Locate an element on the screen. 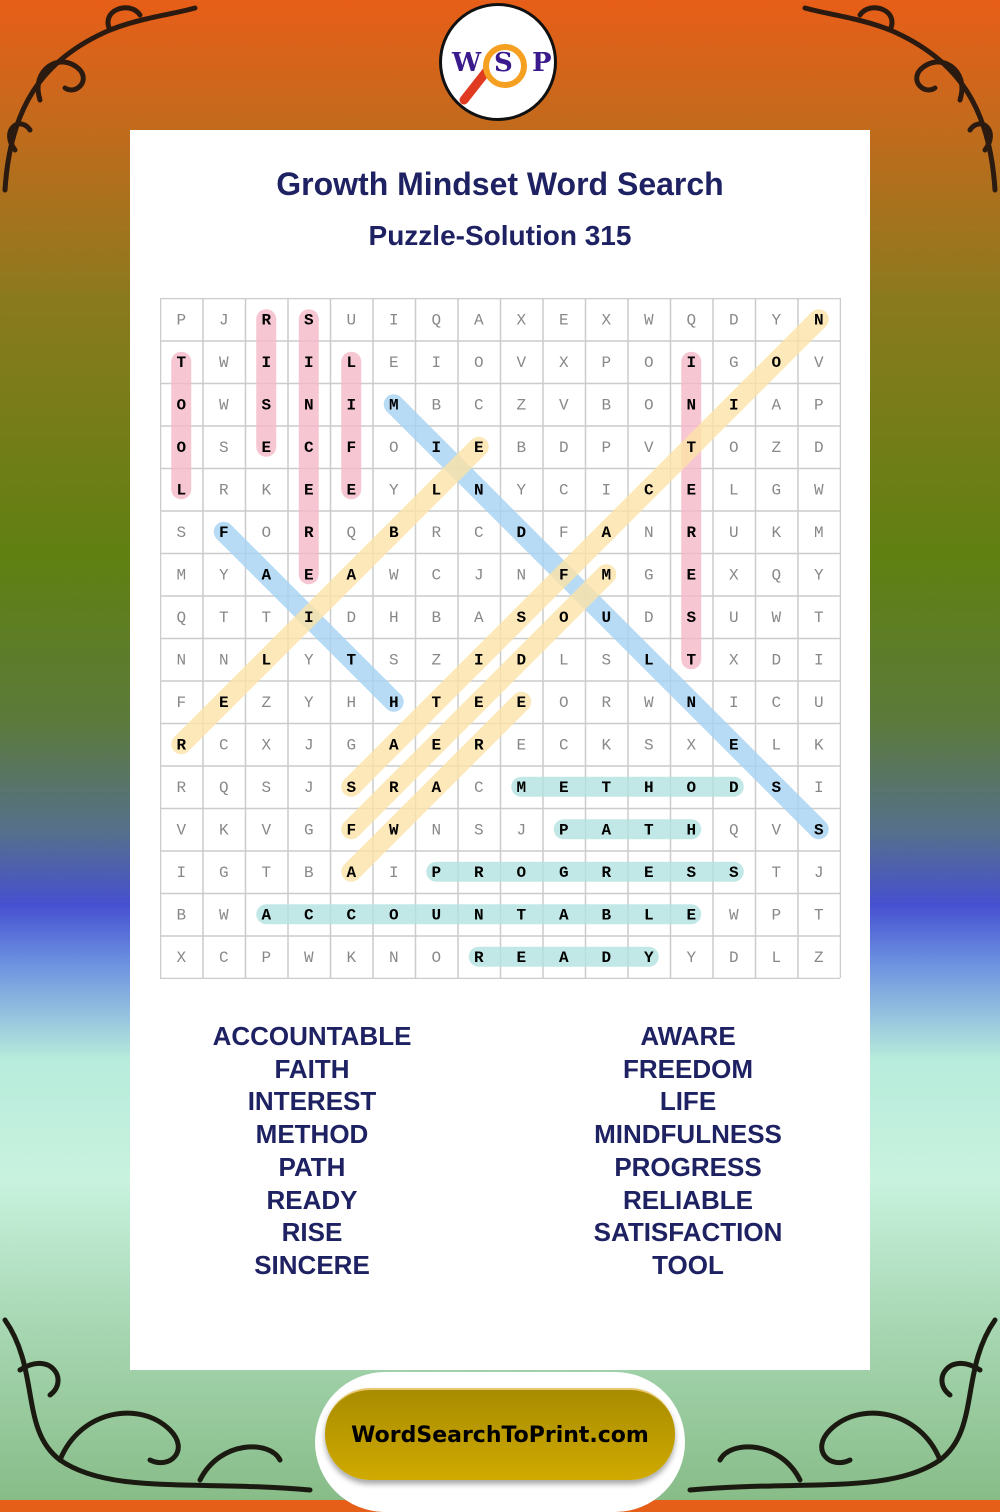 The width and height of the screenshot is (1000, 1512). highlight-reliable is located at coordinates (330, 595).